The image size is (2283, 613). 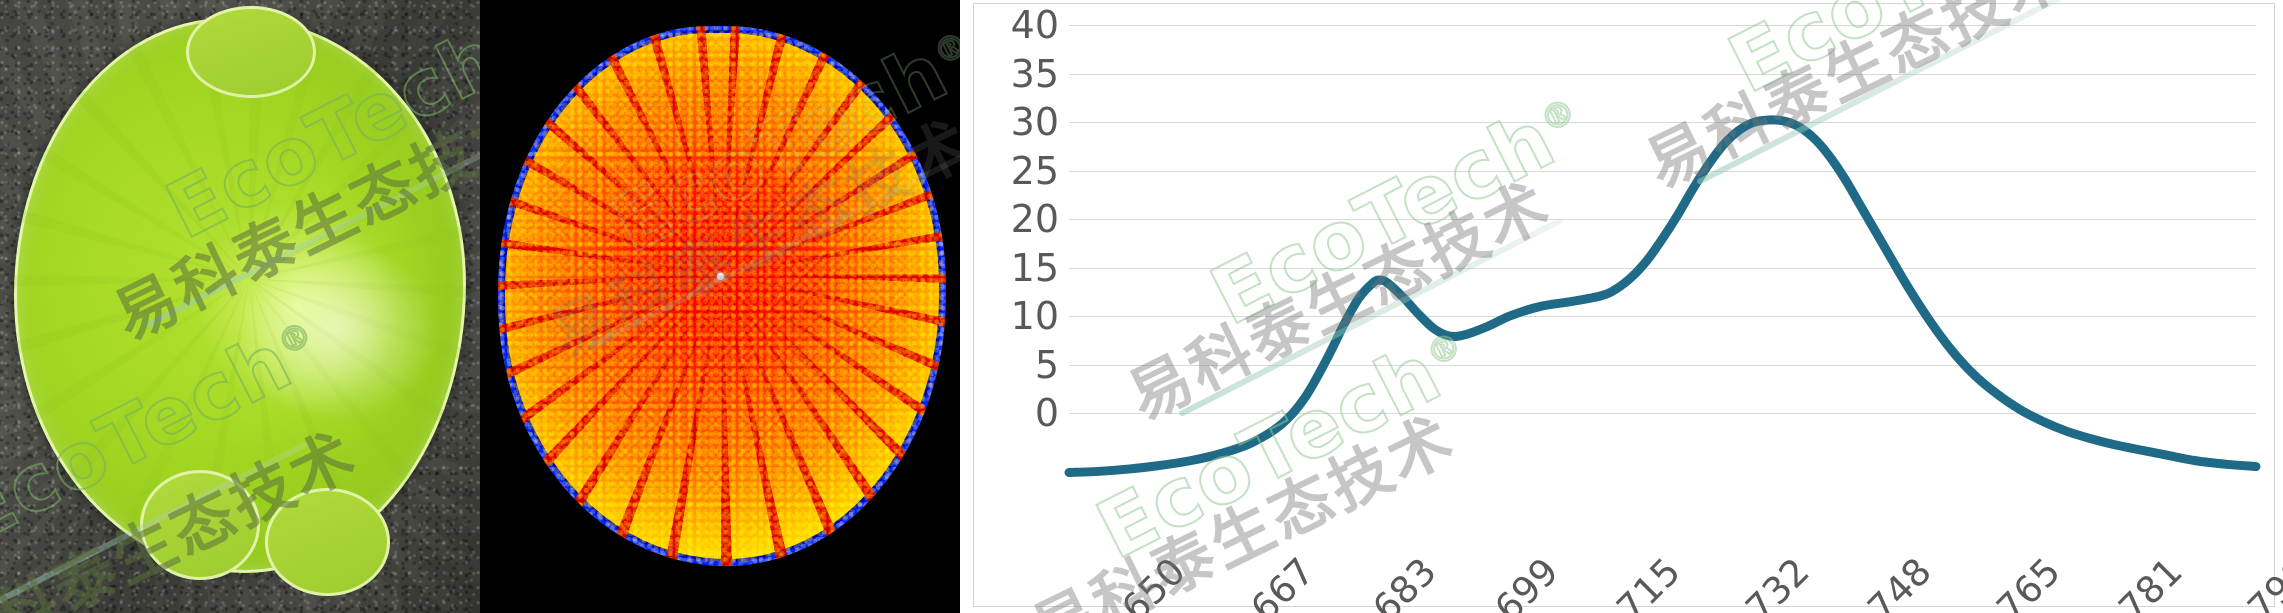 I want to click on x-axis-tick-label: 781, so click(x=2150, y=581).